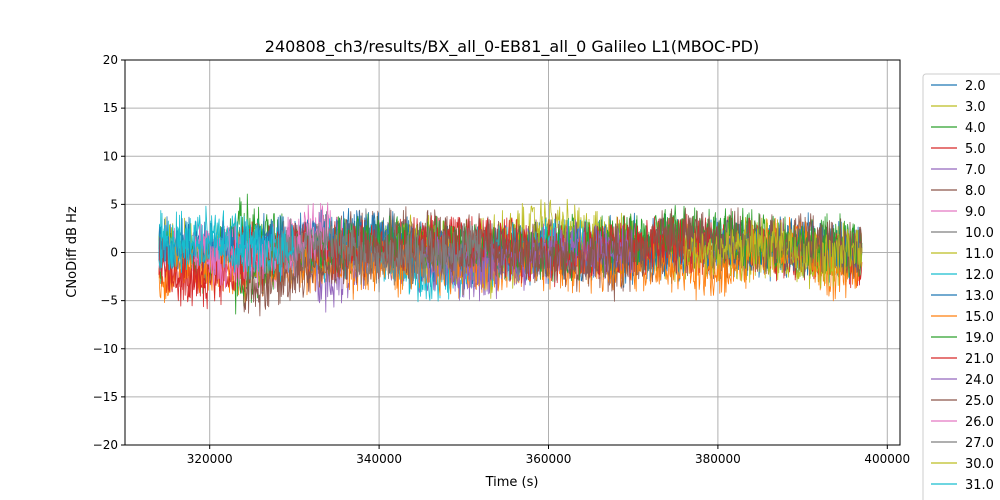 This screenshot has height=500, width=1000. What do you see at coordinates (979, 317) in the screenshot?
I see `legend-label: 15.0` at bounding box center [979, 317].